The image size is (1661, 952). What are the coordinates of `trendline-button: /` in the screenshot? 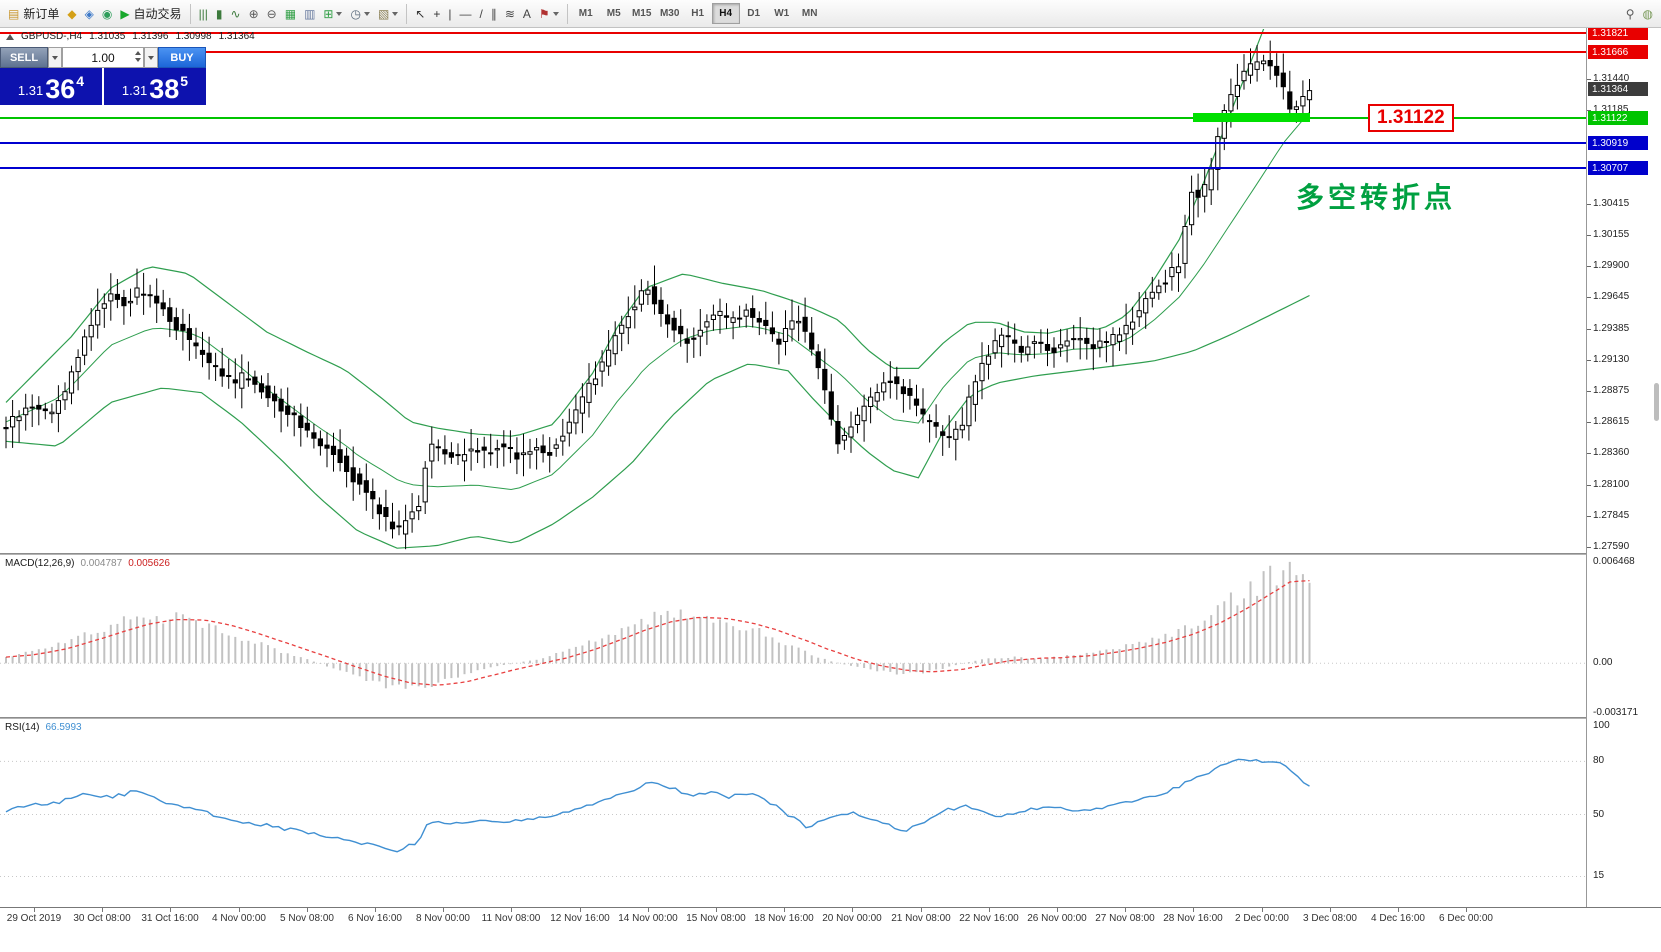 It's located at (481, 13).